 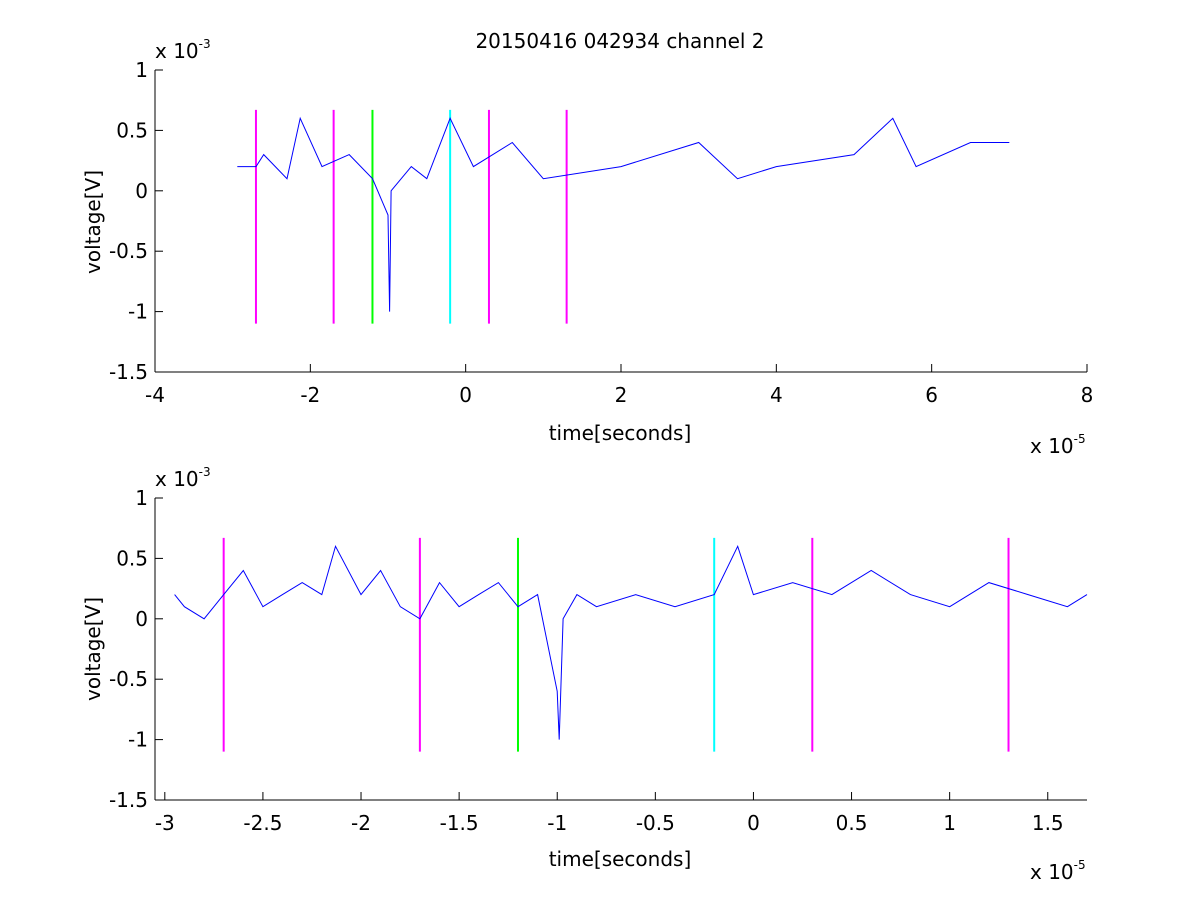 I want to click on bot-y-tick-label: -1.5, so click(x=128, y=800).